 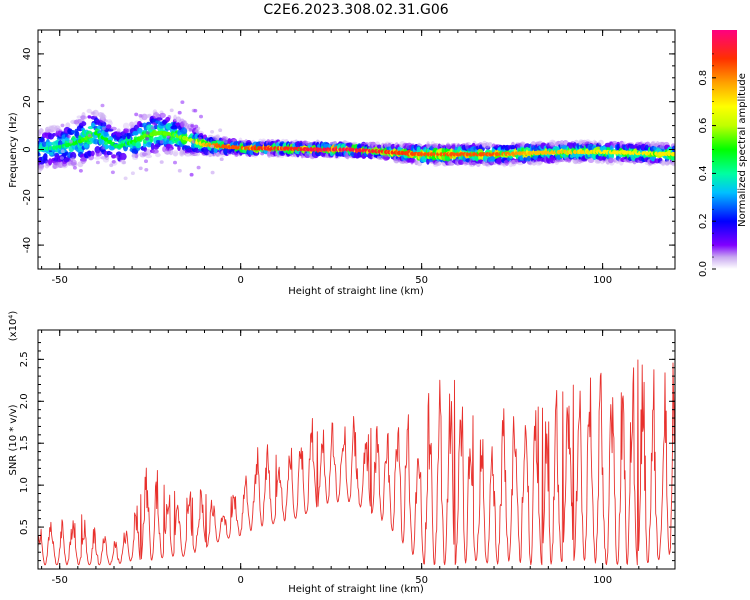 I want to click on colorbar-tick-label: 0.0, so click(x=703, y=269).